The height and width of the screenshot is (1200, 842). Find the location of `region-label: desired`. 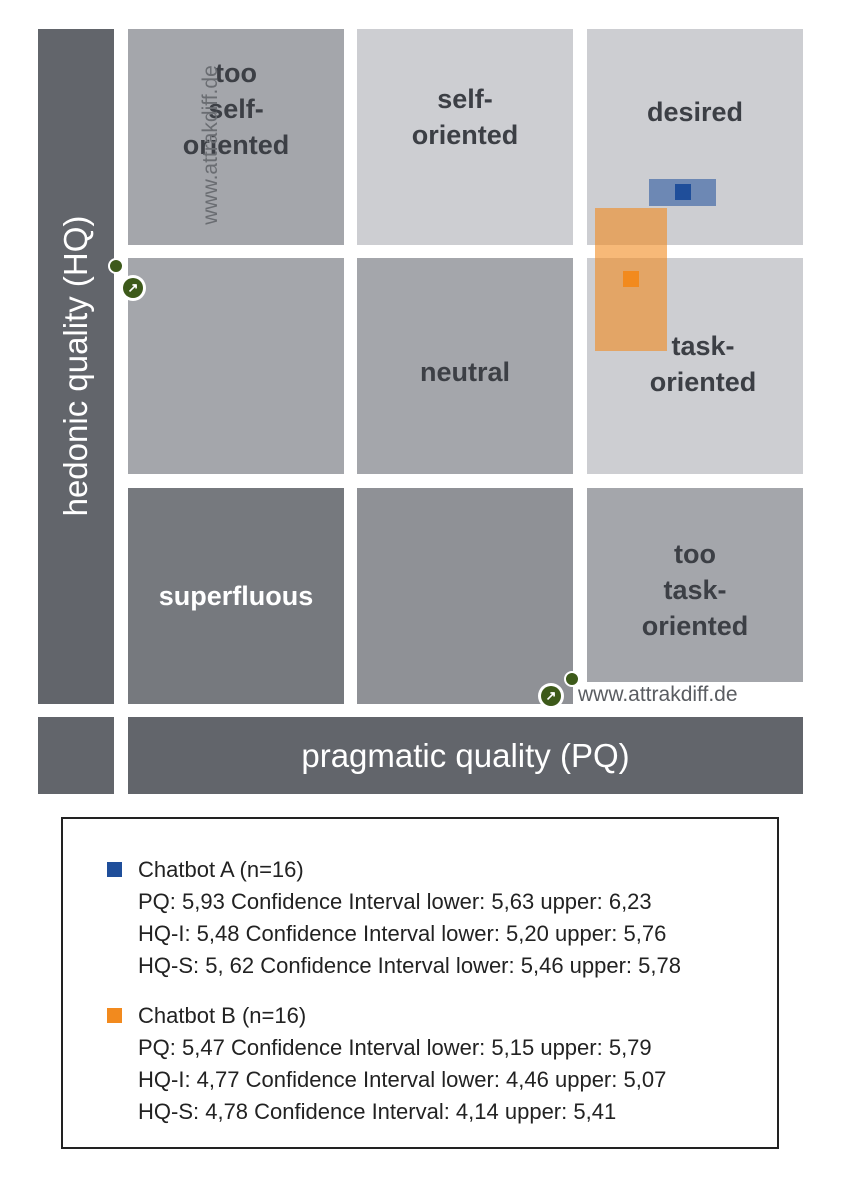

region-label: desired is located at coordinates (695, 112).